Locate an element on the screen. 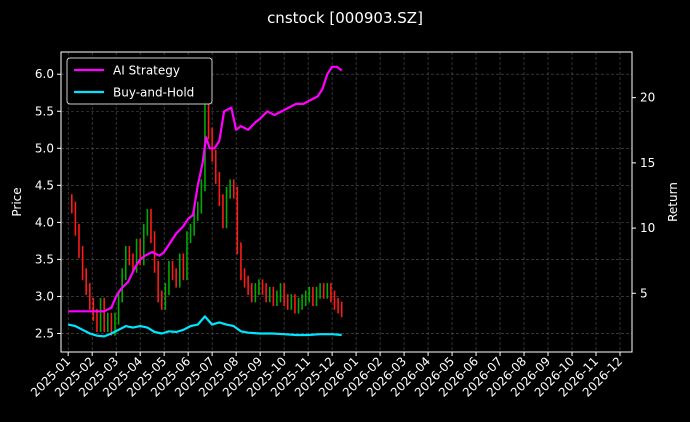 Image resolution: width=690 pixels, height=422 pixels. y-tick-label: 3.0 is located at coordinates (44, 296).